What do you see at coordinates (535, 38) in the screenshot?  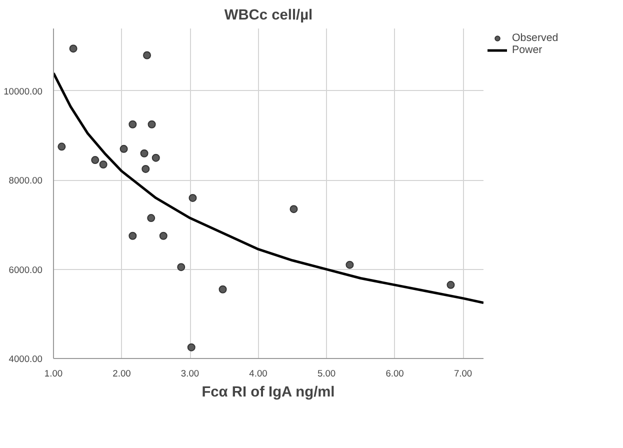 I see `legend-label: Observed` at bounding box center [535, 38].